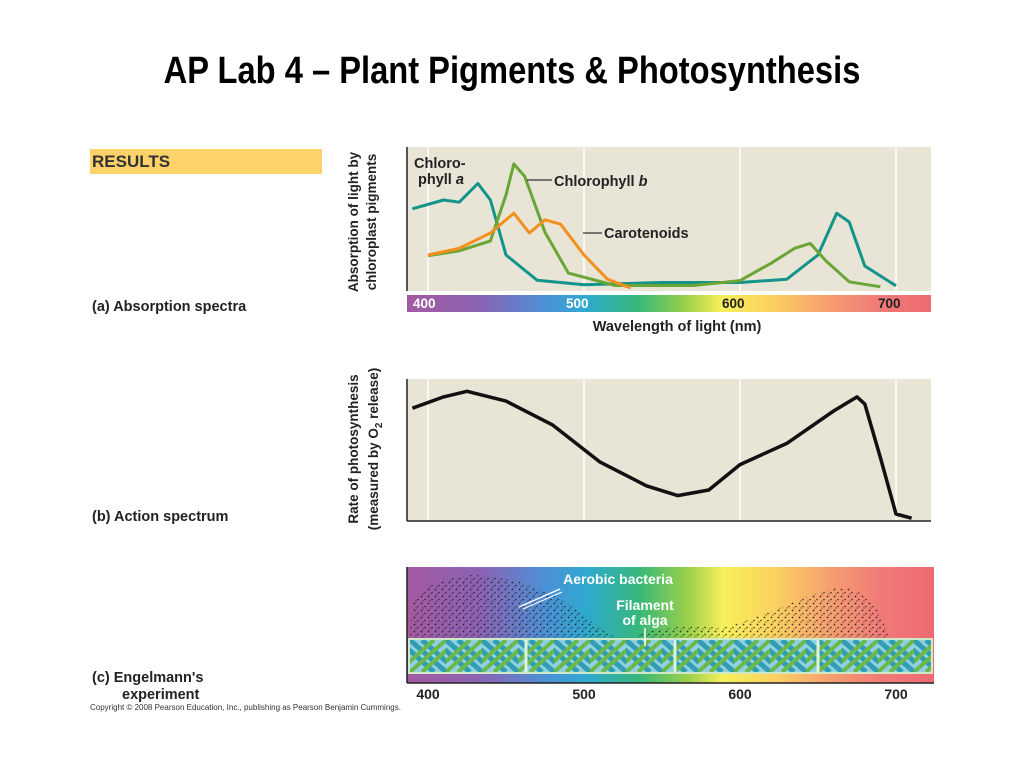  I want to click on panel-c-label-line2: experiment, so click(161, 695).